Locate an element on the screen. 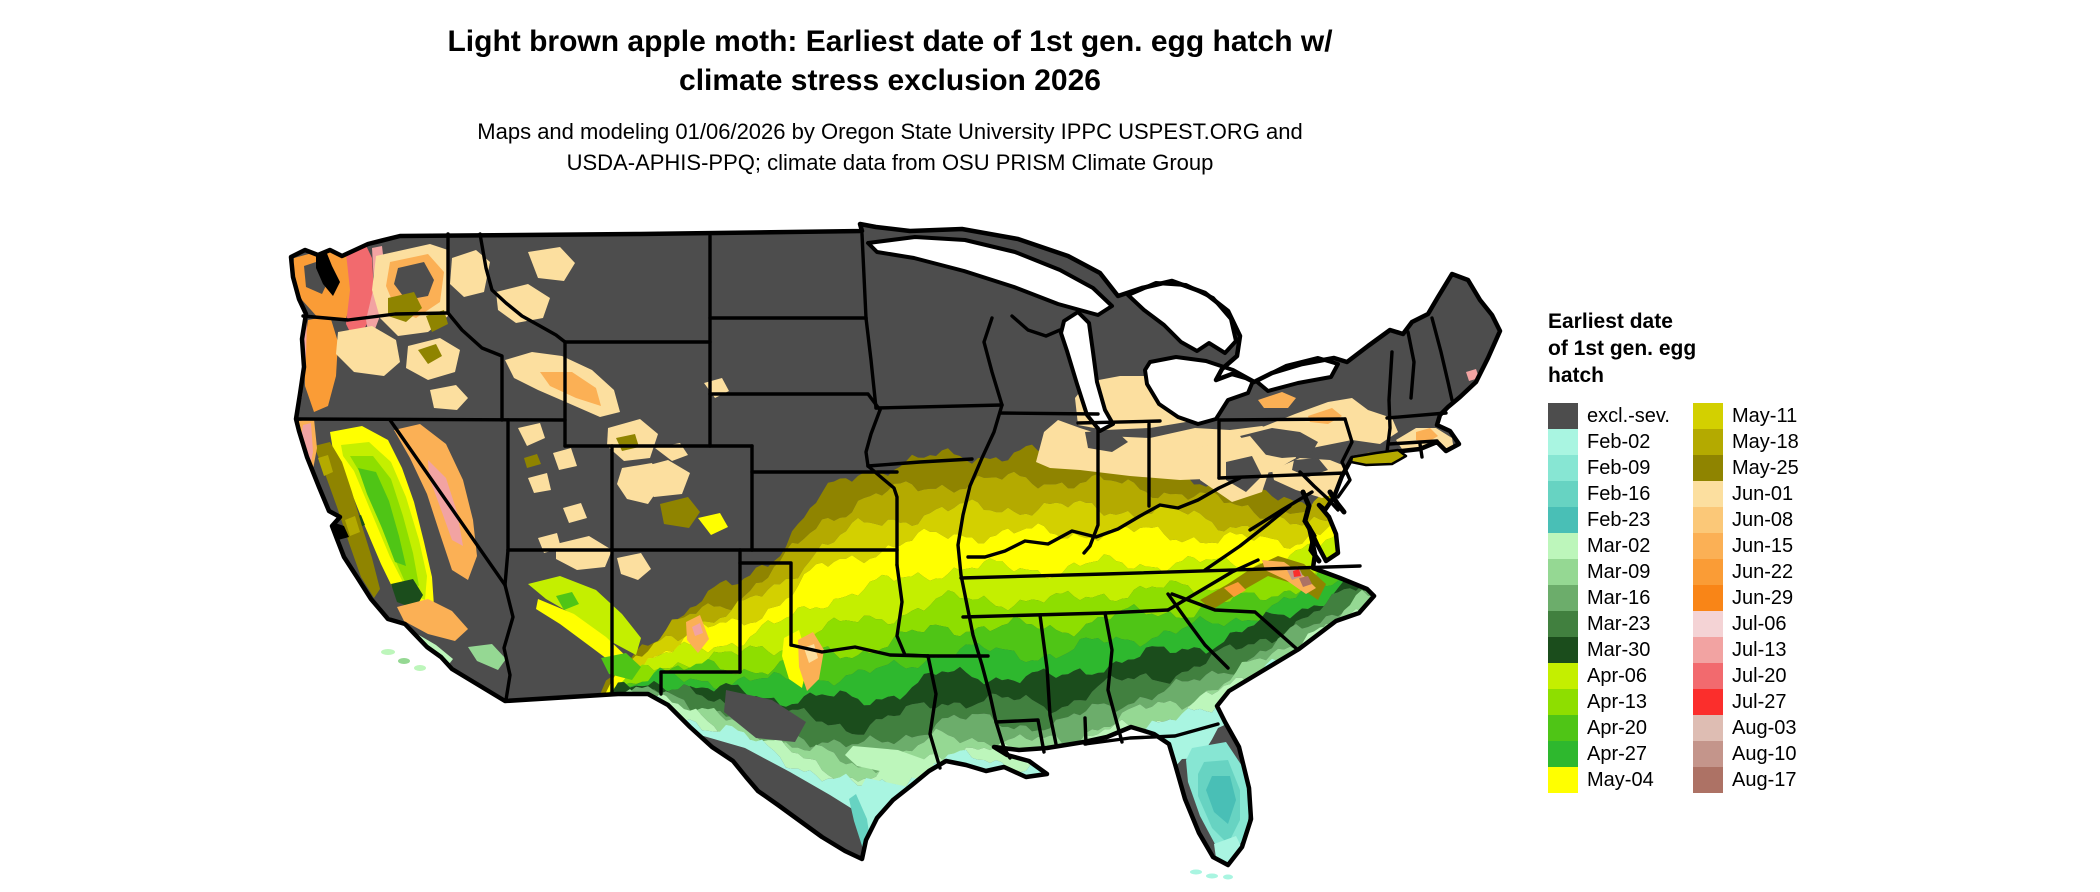 This screenshot has width=2100, height=892. legend-label: Feb-09 is located at coordinates (1619, 467).